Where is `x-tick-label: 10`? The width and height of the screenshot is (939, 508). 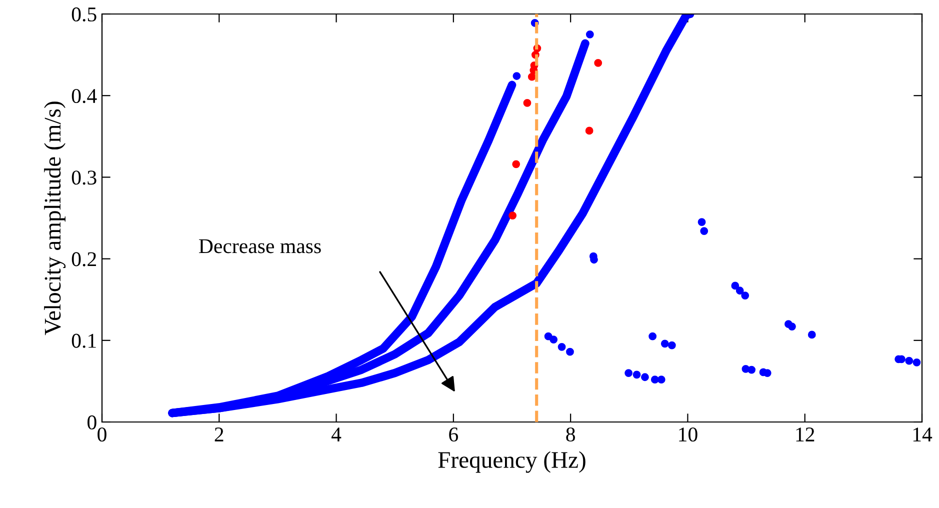 x-tick-label: 10 is located at coordinates (688, 434).